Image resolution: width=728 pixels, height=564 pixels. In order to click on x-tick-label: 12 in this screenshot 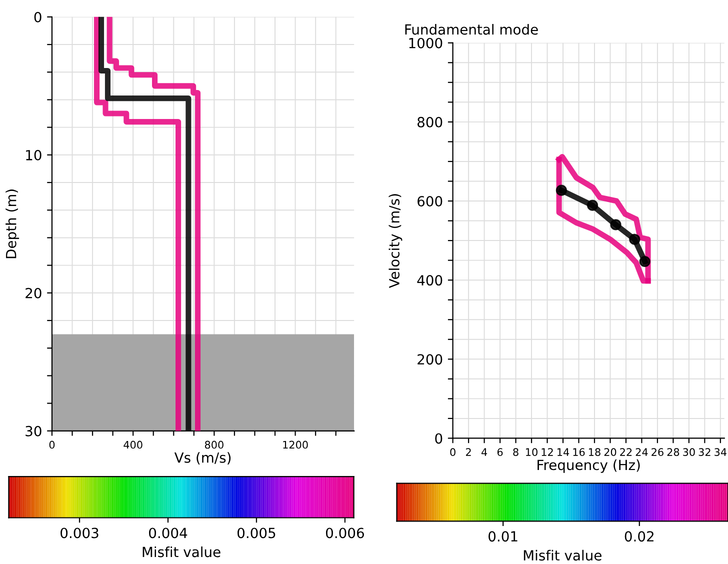, I will do `click(547, 452)`.